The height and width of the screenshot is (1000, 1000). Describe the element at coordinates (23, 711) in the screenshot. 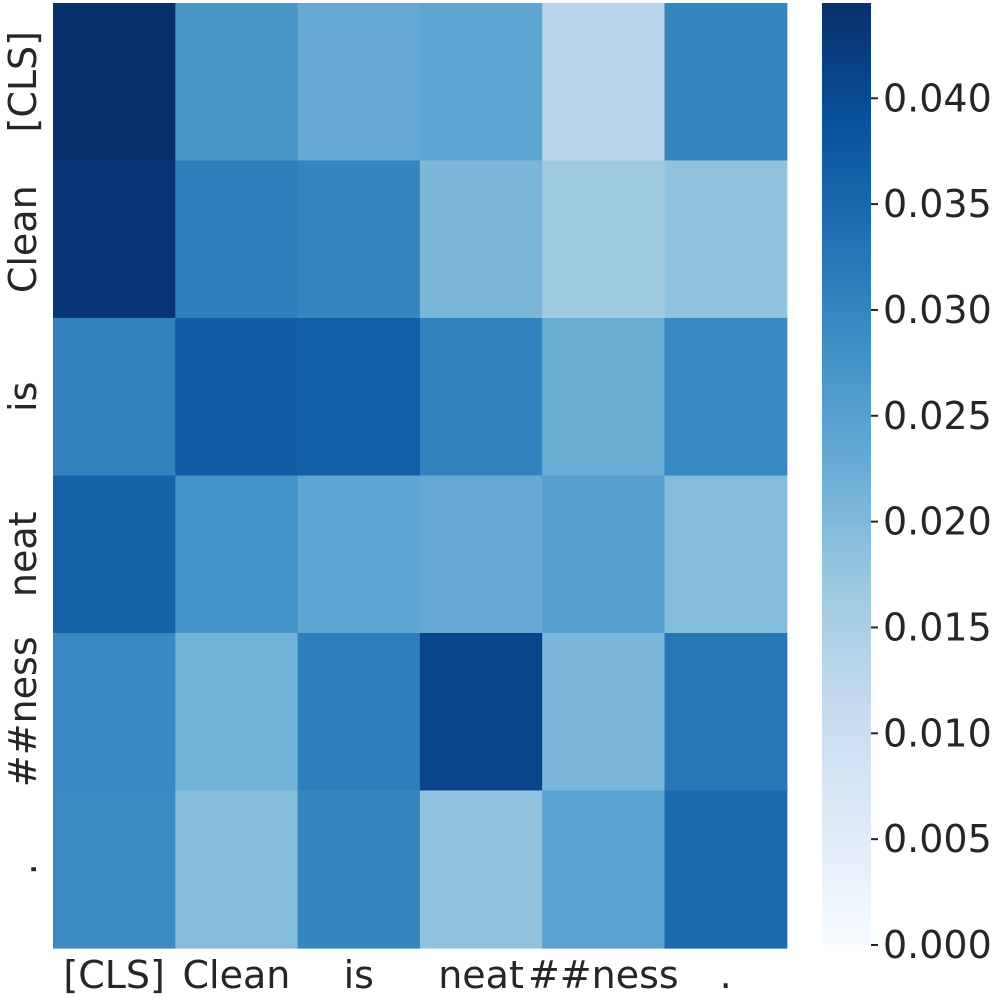

I see `y-tick-label: ##ness` at that location.